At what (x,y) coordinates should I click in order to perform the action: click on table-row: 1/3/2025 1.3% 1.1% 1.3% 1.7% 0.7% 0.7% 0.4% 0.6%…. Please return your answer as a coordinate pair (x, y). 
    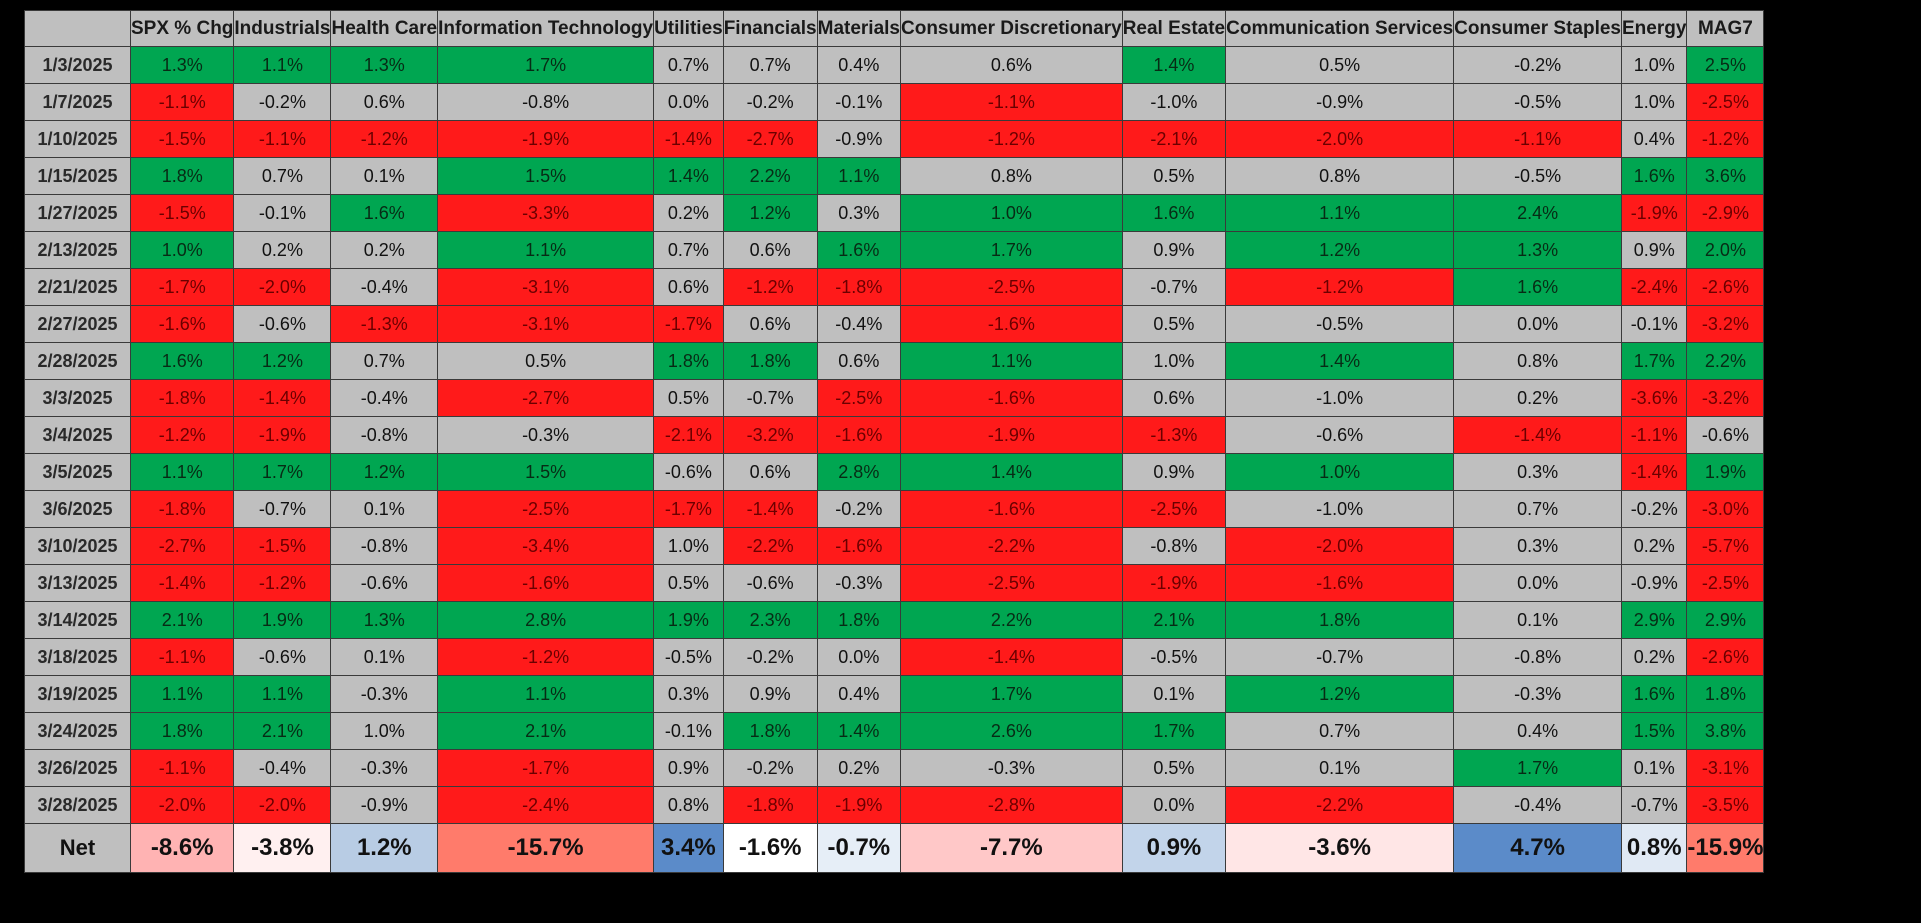
    Looking at the image, I should click on (894, 65).